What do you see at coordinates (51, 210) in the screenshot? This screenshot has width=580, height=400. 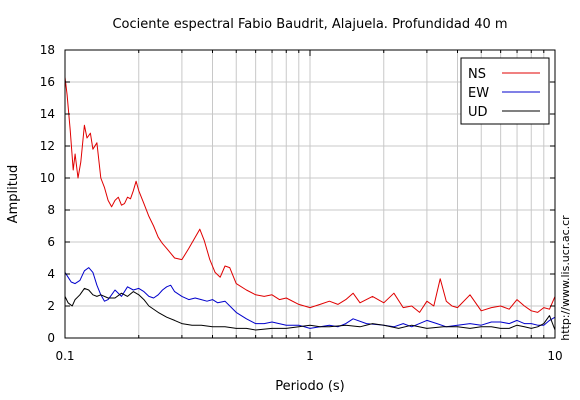 I see `y-tick-label: 8` at bounding box center [51, 210].